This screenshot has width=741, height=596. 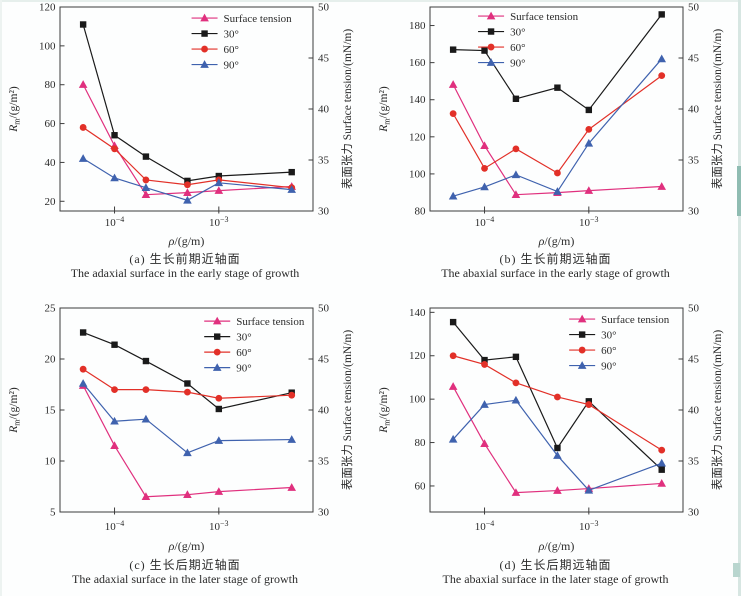 I want to click on axes-c: 5 10 15 20 25 30 35 40 45 50 10−4 10−3, so click(x=187, y=418).